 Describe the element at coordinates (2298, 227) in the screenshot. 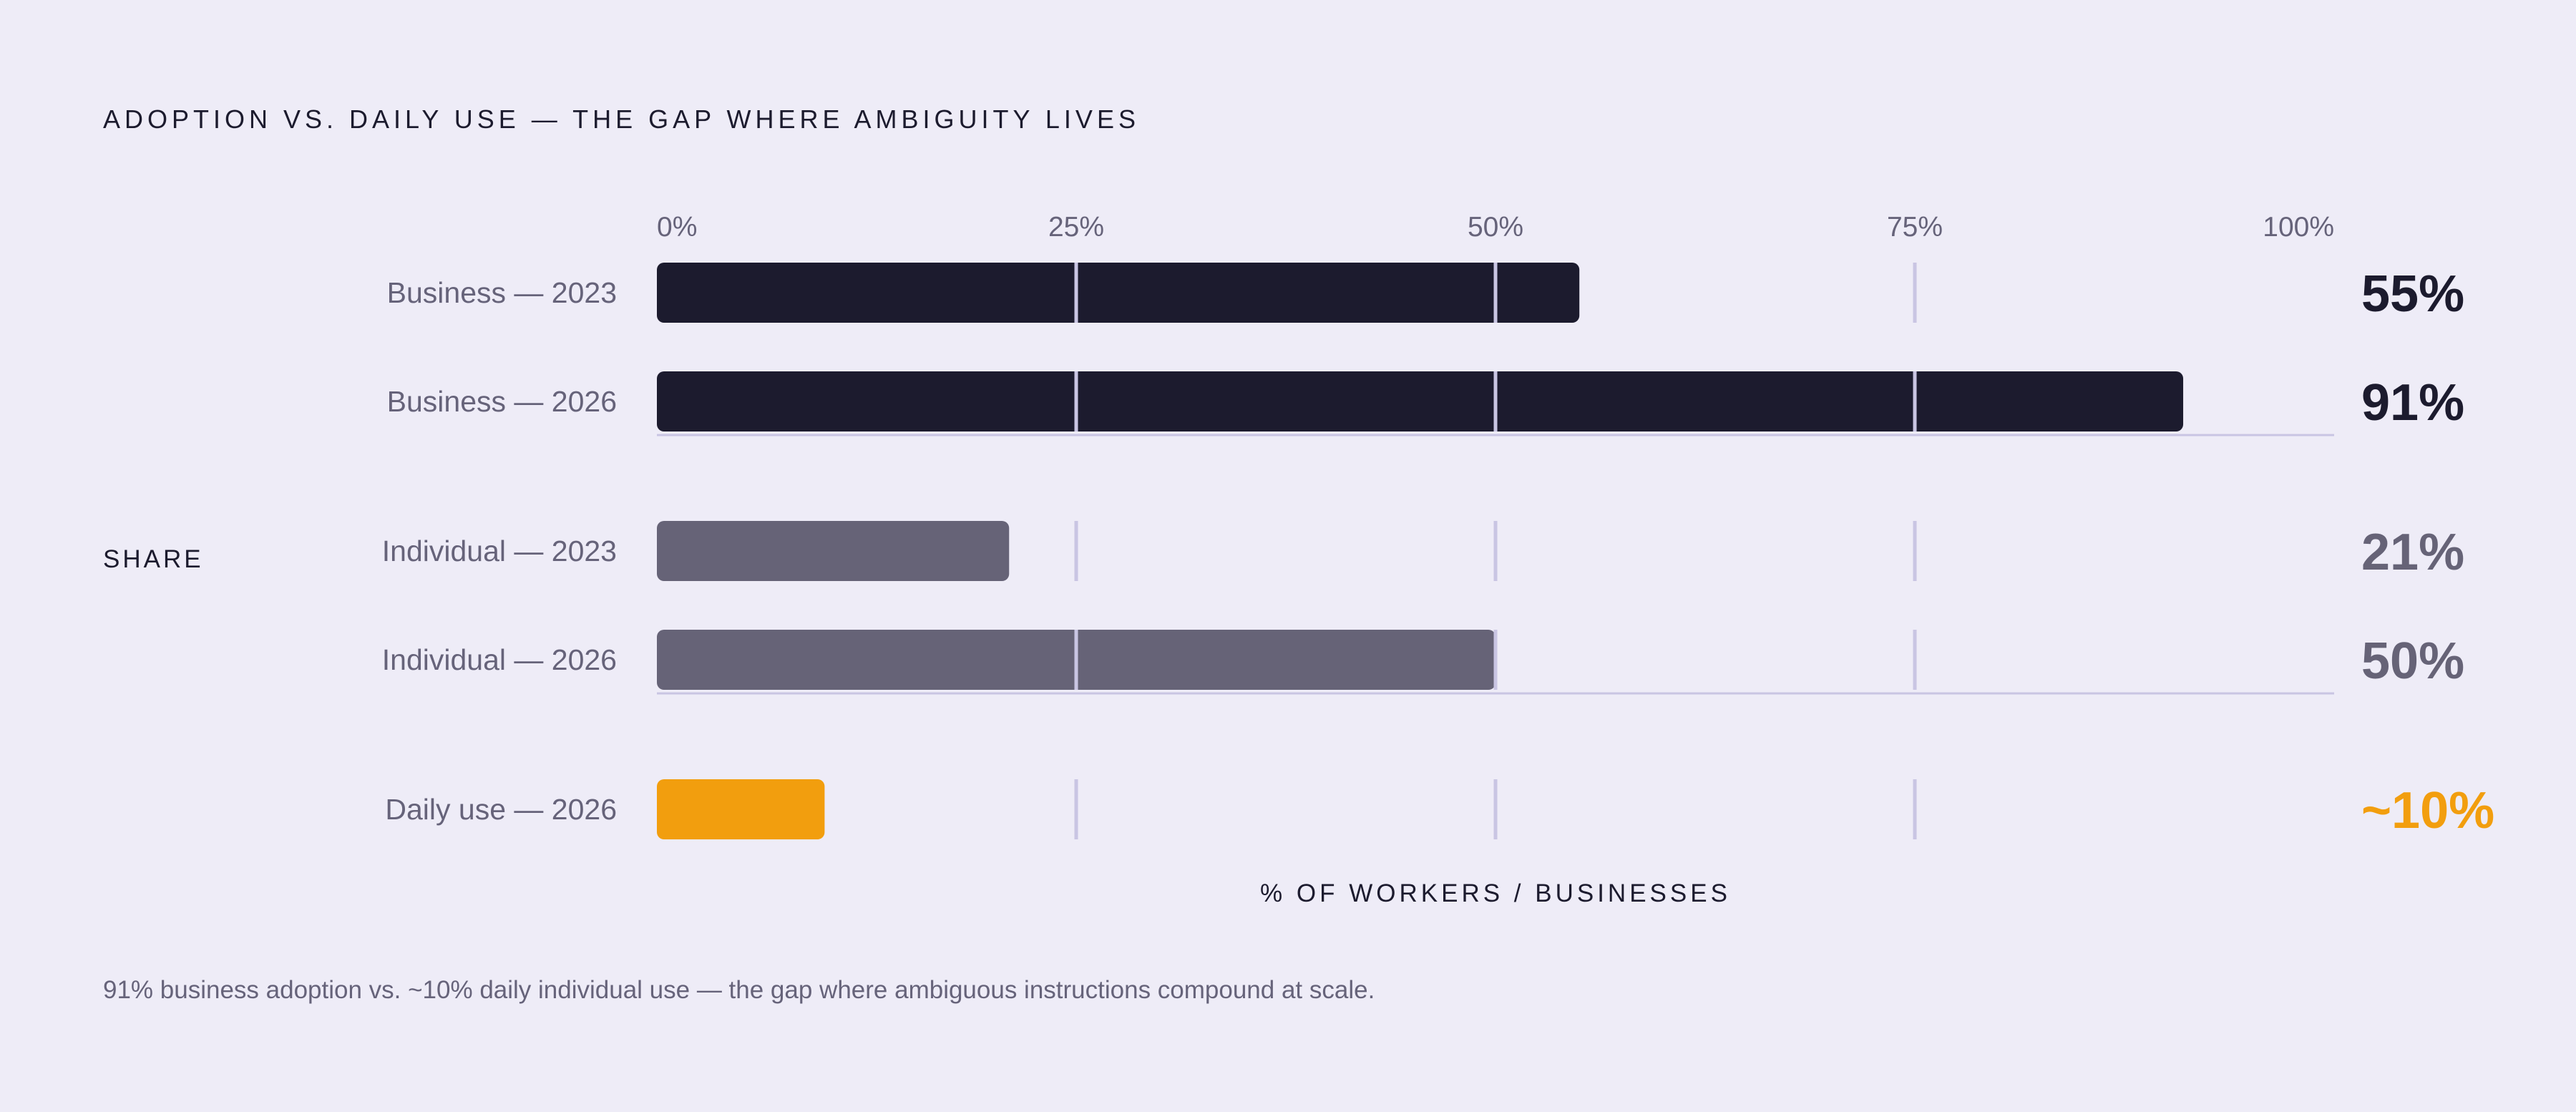

I see `x-tick-label: 100%` at that location.